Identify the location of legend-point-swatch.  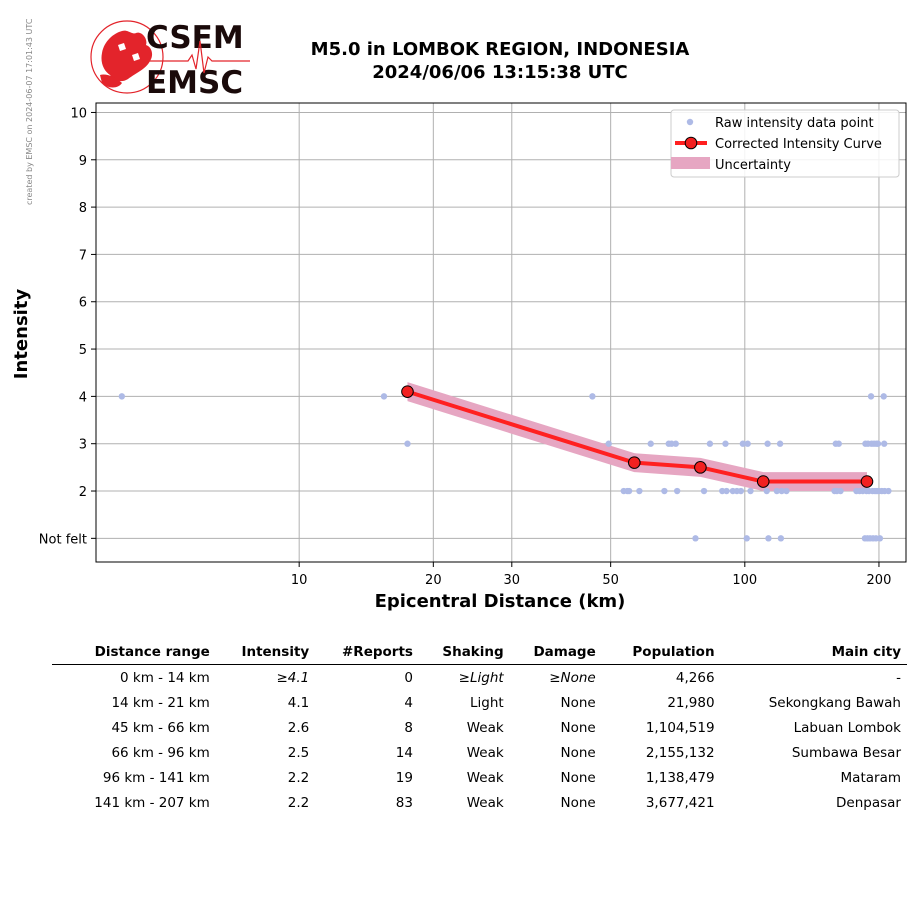
(690, 122).